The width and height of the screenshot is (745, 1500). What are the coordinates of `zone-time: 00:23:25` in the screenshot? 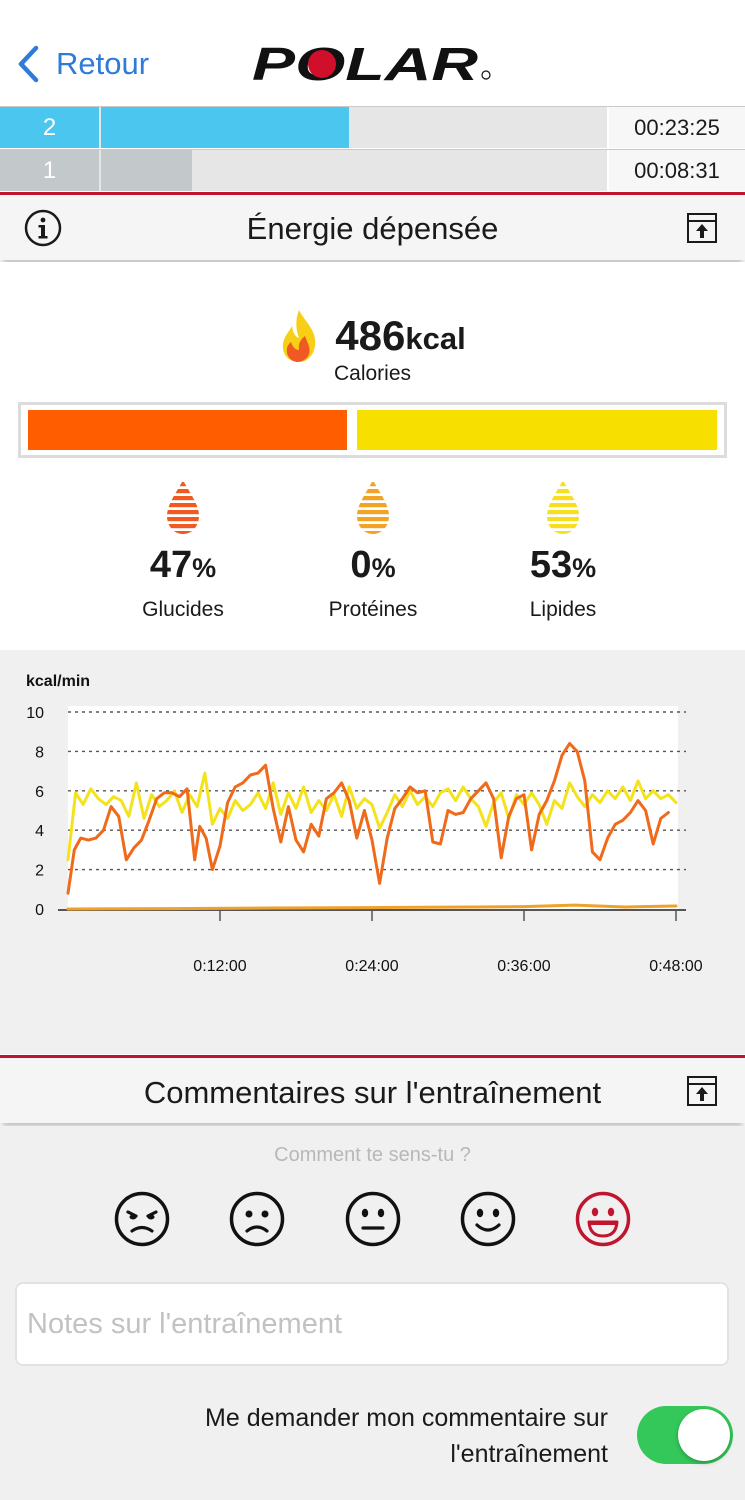 It's located at (677, 127).